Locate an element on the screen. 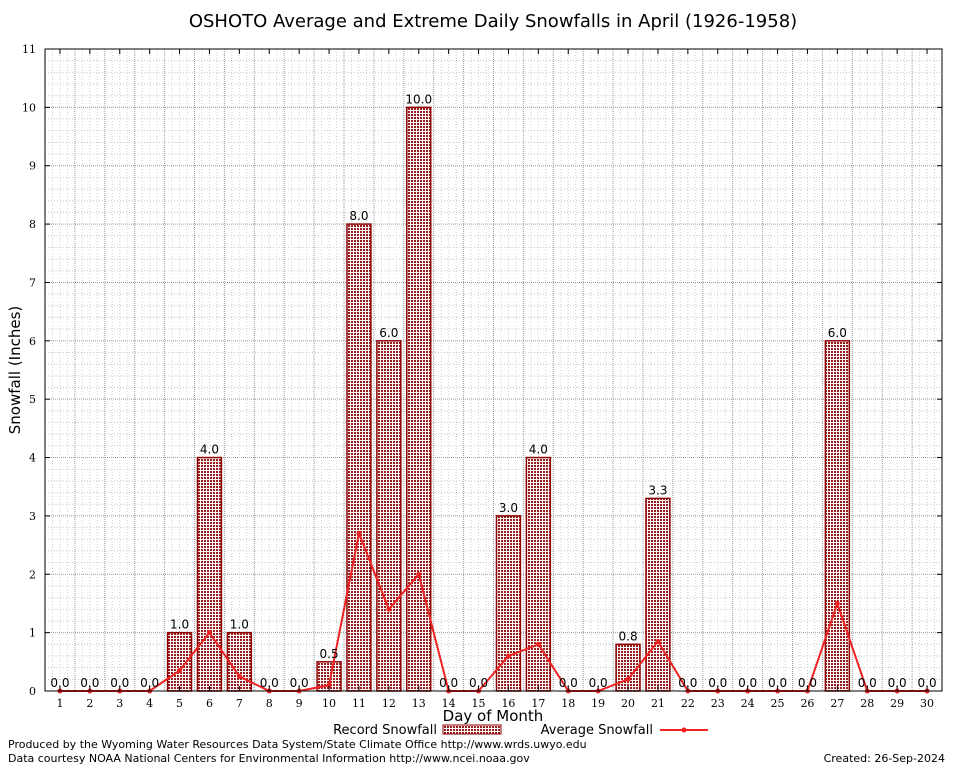  legend-average-marker is located at coordinates (684, 730).